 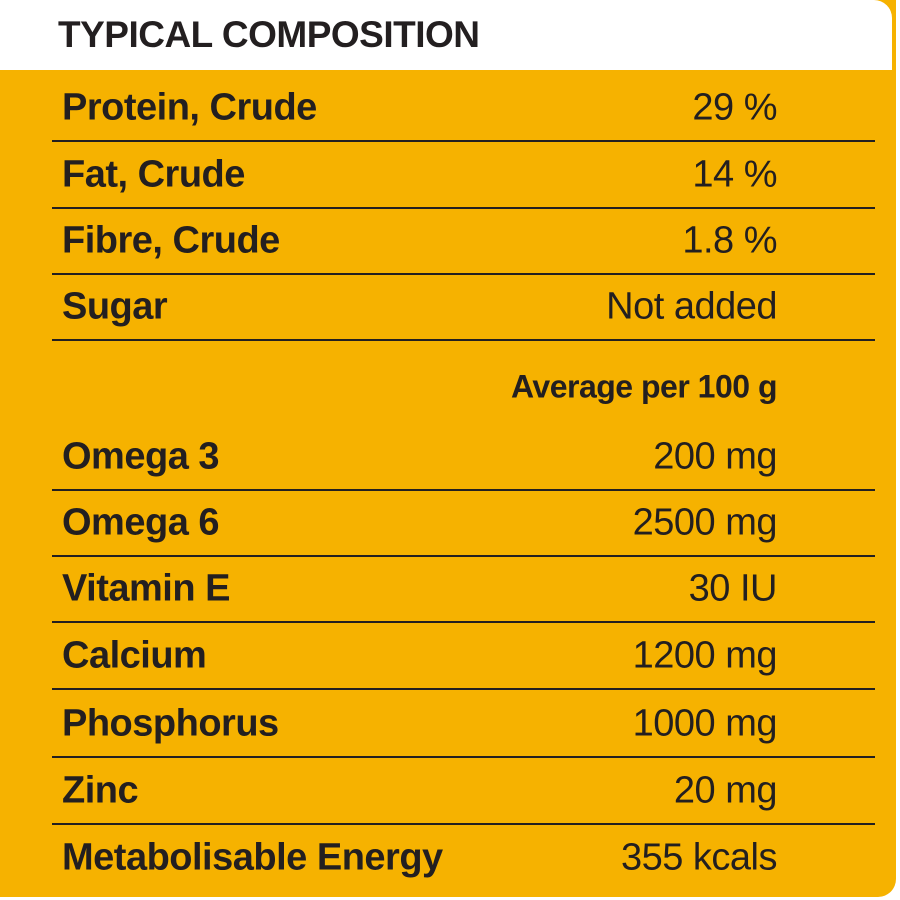 I want to click on row-value: 20 mg, so click(x=725, y=790).